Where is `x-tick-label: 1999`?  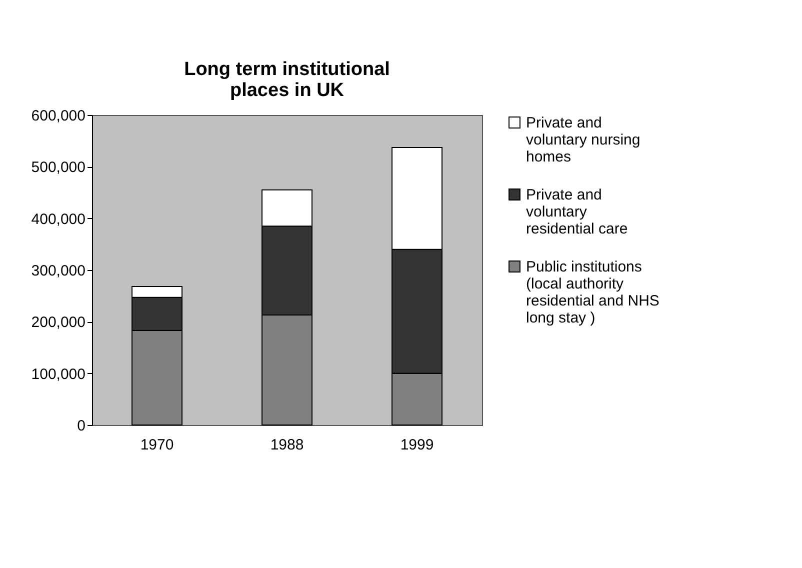
x-tick-label: 1999 is located at coordinates (417, 445).